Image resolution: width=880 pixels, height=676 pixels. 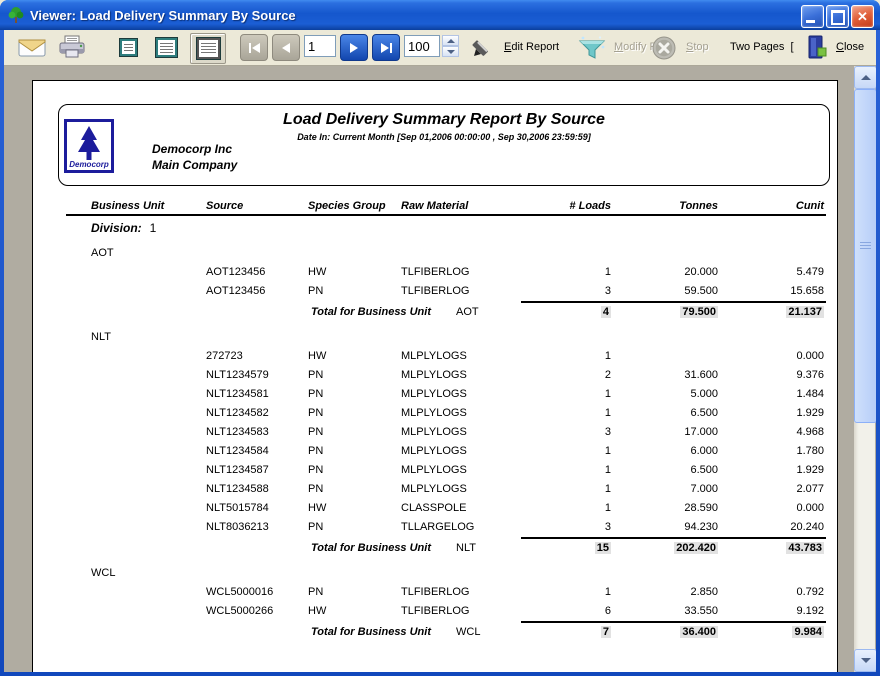 What do you see at coordinates (607, 432) in the screenshot?
I see `cell-loads: 3` at bounding box center [607, 432].